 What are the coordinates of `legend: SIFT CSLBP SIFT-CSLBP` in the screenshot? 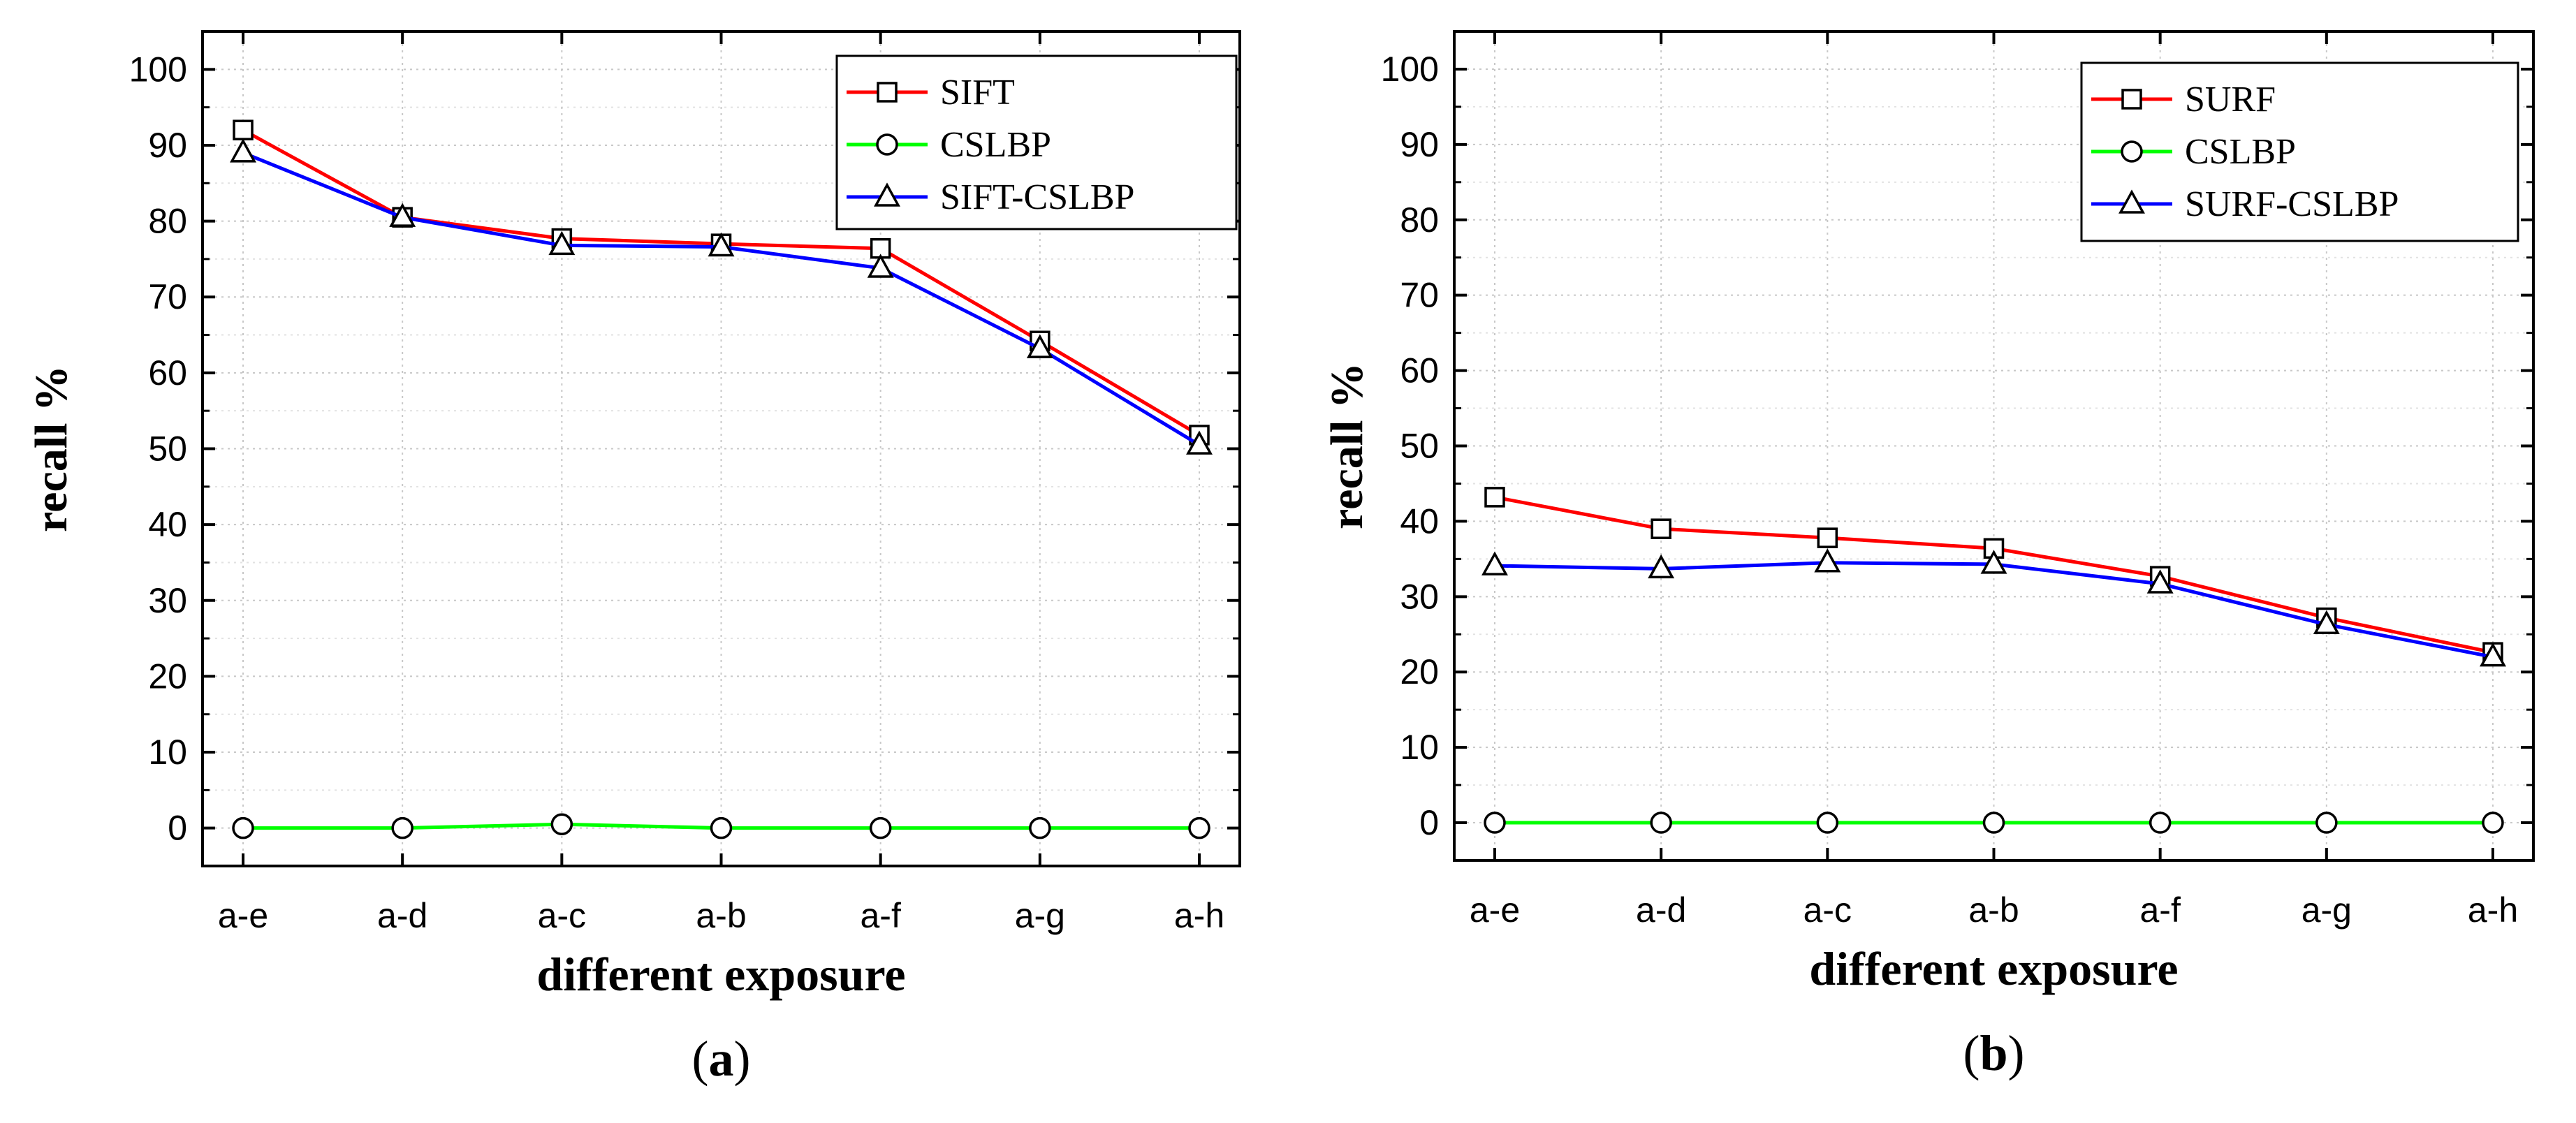 It's located at (1036, 142).